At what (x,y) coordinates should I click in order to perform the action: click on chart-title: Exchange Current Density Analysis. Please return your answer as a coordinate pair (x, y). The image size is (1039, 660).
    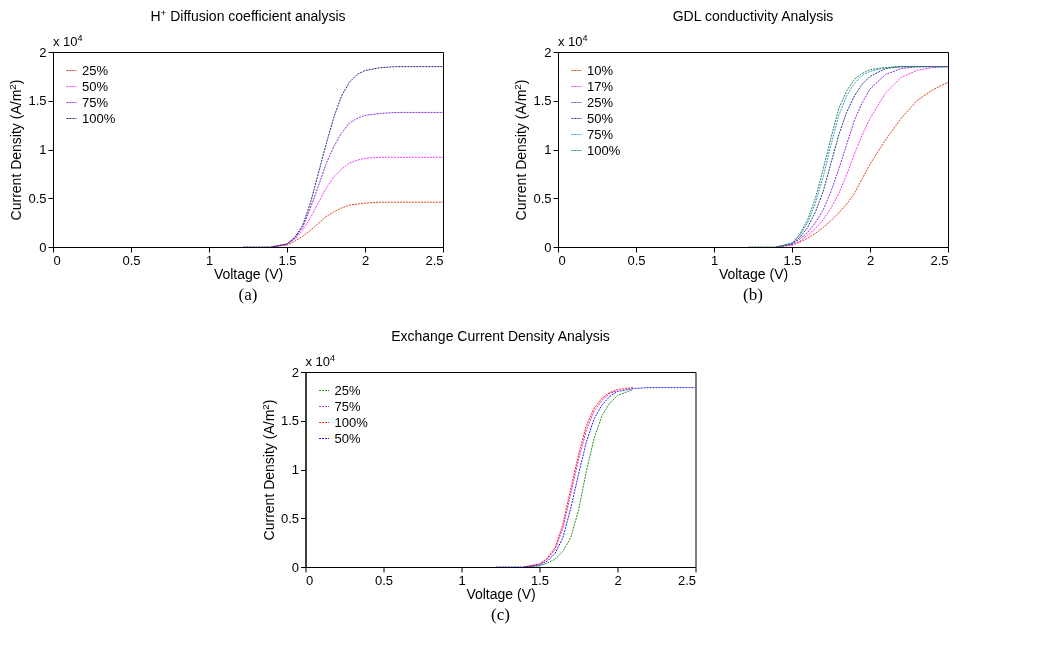
    Looking at the image, I should click on (500, 336).